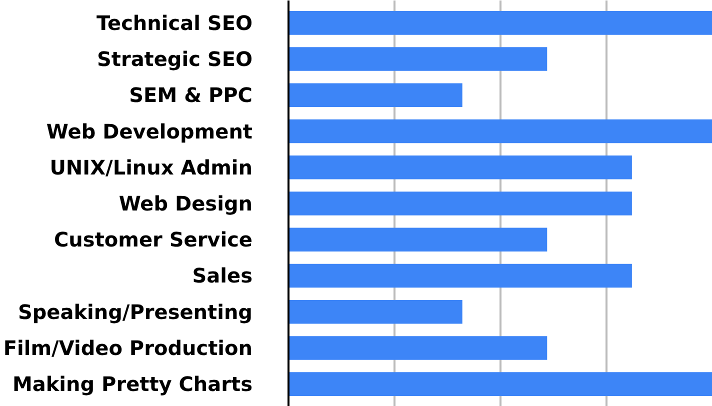  I want to click on y-tick-label: SEM & PPC, so click(191, 95).